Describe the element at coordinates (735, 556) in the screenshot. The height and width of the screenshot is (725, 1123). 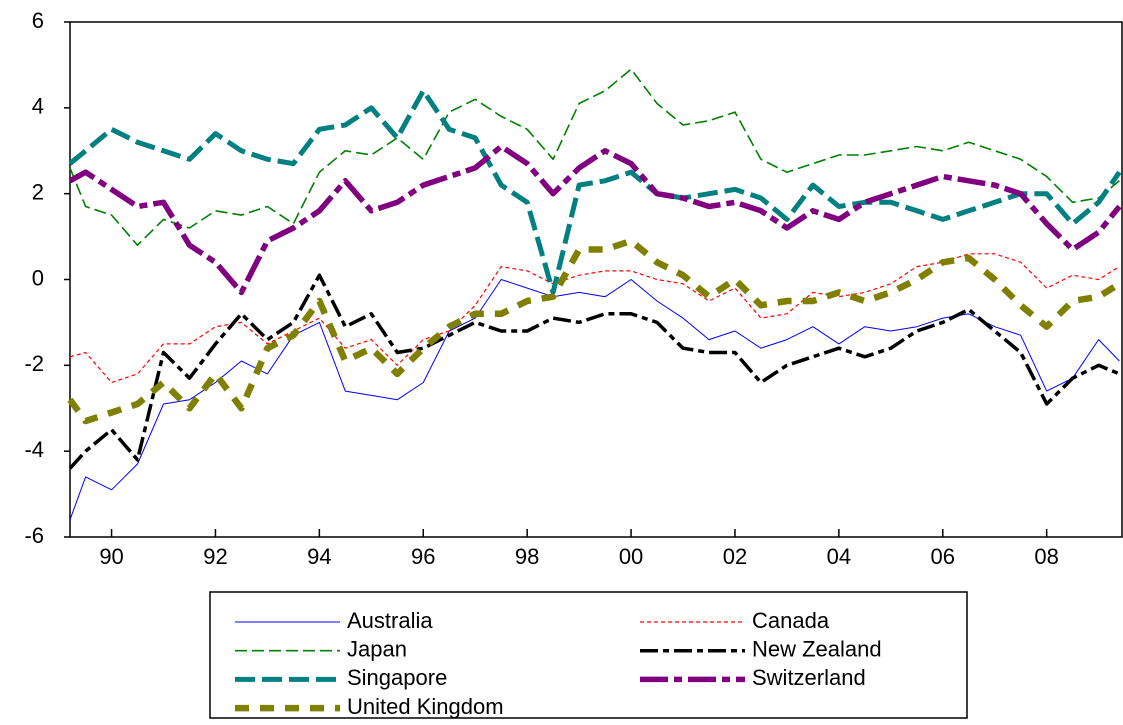
I see `x-tick-label: 02` at that location.